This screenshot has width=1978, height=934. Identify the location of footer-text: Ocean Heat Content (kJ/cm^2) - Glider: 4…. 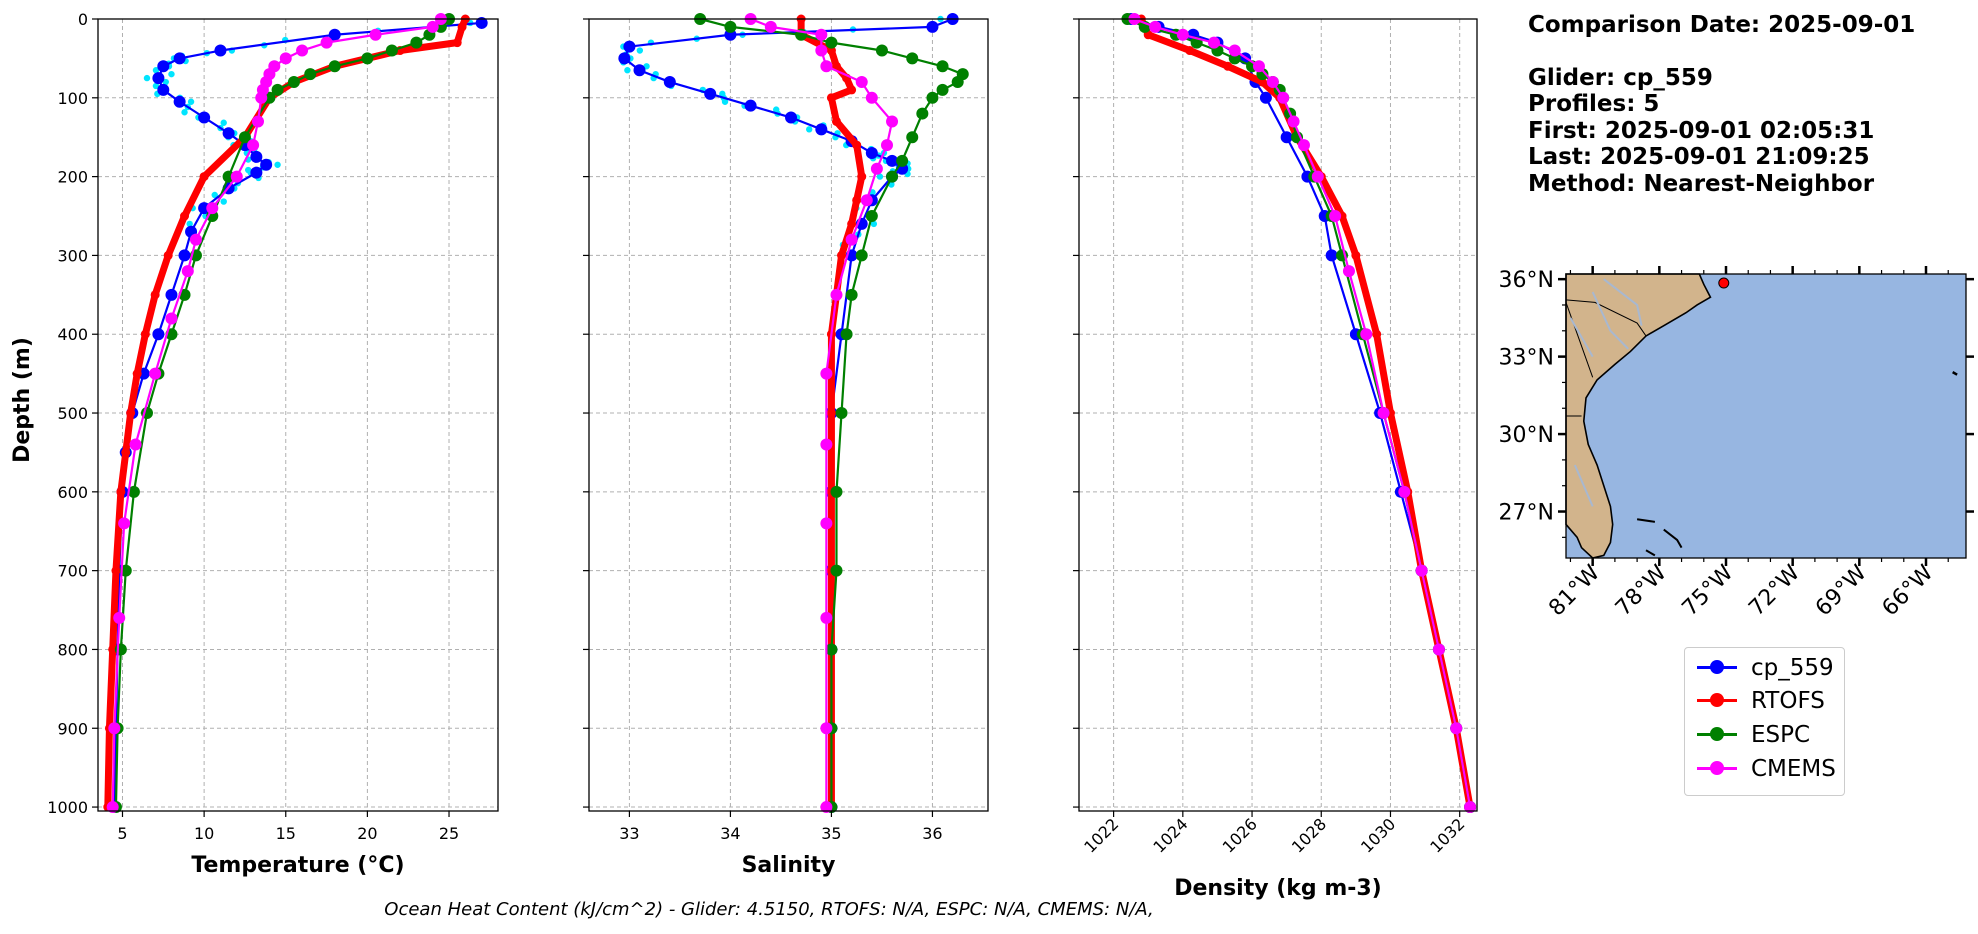
(769, 909).